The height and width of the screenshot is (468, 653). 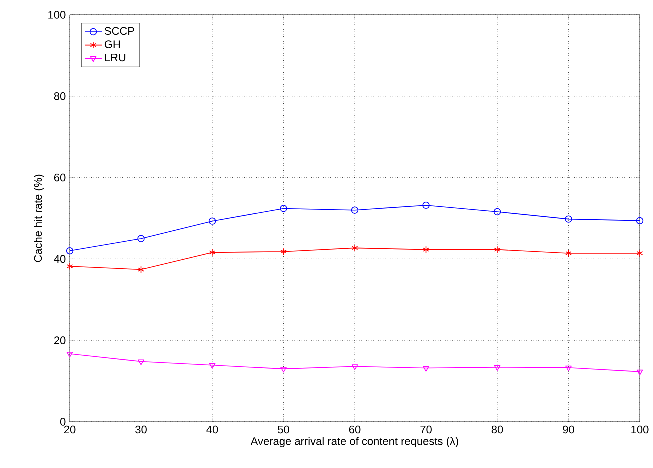 I want to click on legend-label: LRU, so click(x=115, y=58).